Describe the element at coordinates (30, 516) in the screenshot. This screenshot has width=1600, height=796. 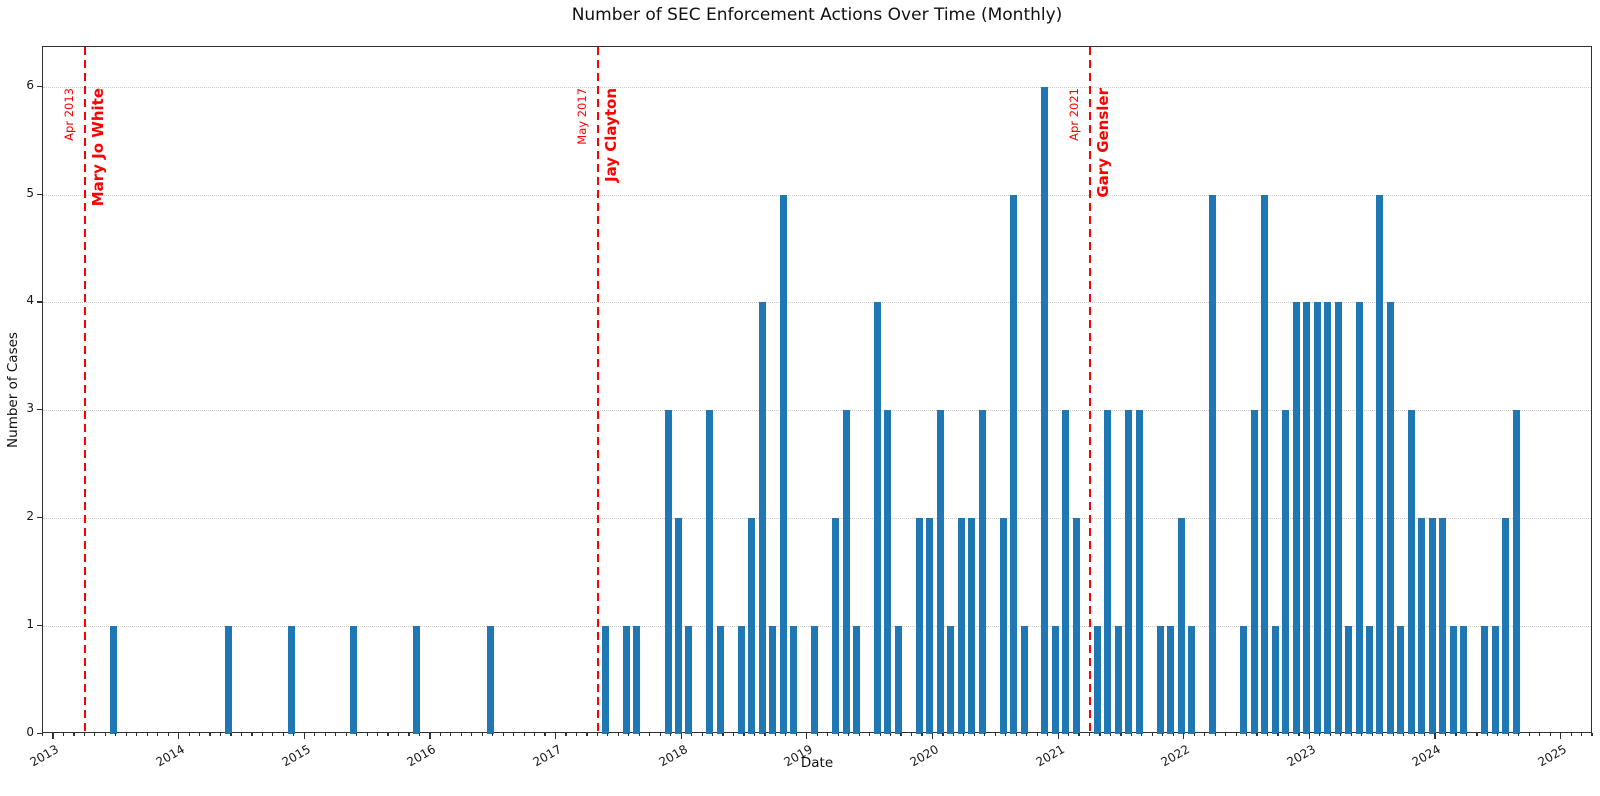
I see `y-tick-label: 2` at that location.